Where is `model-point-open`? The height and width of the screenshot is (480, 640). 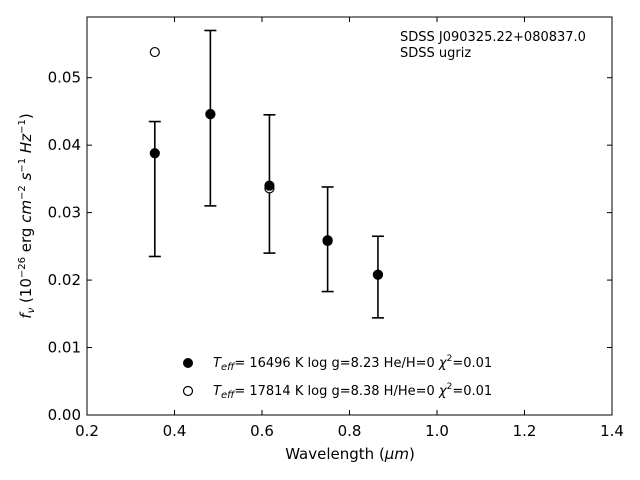 model-point-open is located at coordinates (154, 52).